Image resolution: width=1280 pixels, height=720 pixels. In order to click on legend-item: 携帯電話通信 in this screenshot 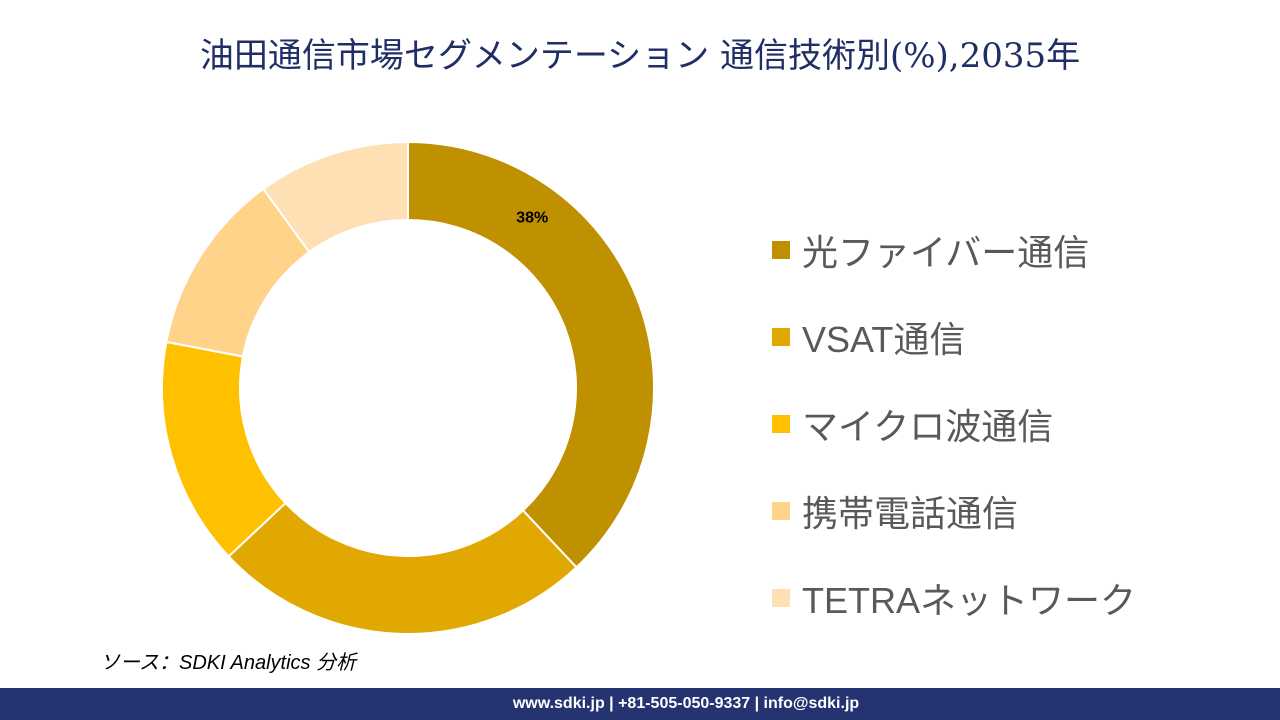, I will do `click(954, 510)`.